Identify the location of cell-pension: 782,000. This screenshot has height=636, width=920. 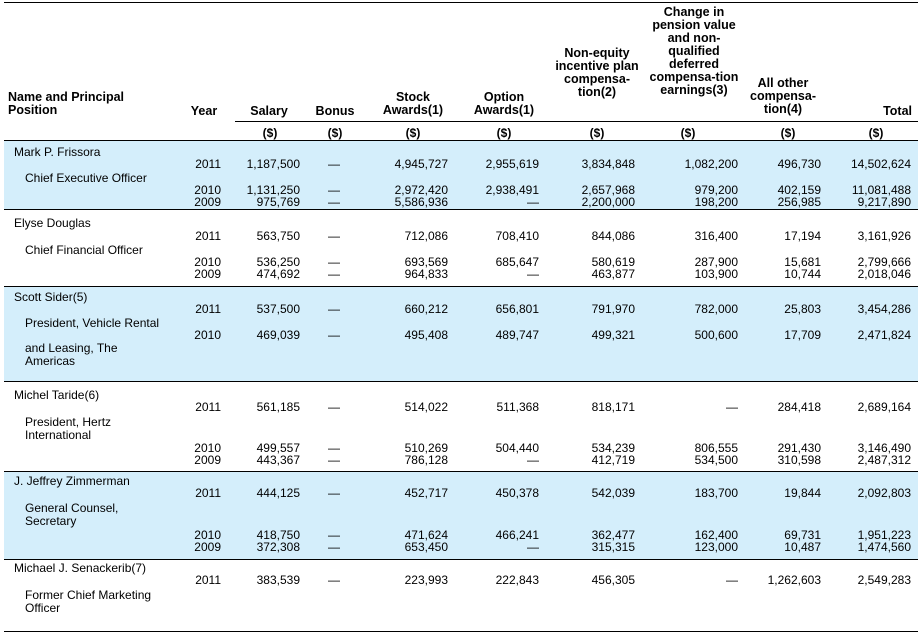
(716, 309).